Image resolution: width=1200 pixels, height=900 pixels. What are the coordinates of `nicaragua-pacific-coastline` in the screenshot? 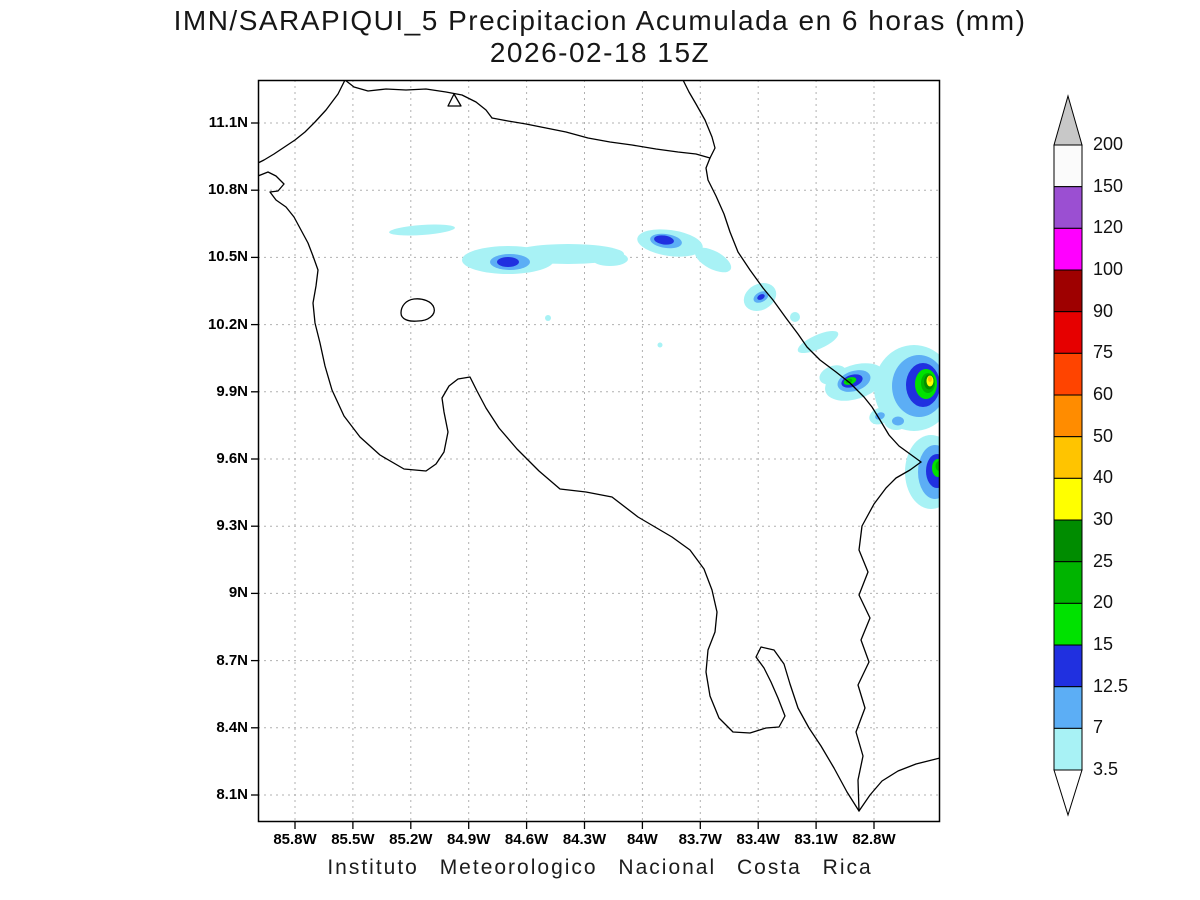 It's located at (302, 122).